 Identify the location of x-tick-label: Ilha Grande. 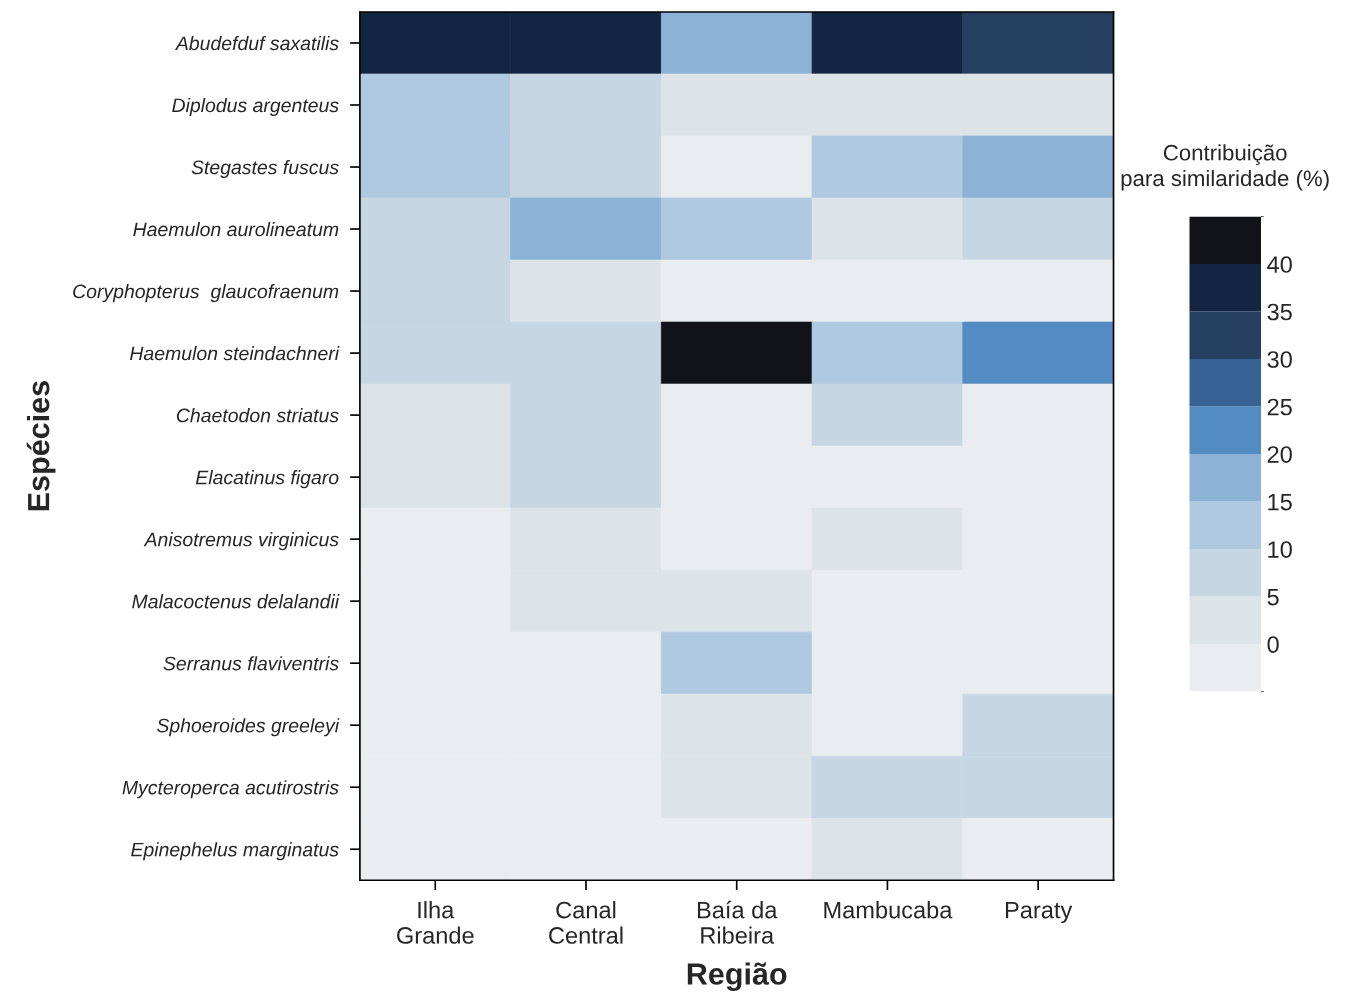
(435, 922).